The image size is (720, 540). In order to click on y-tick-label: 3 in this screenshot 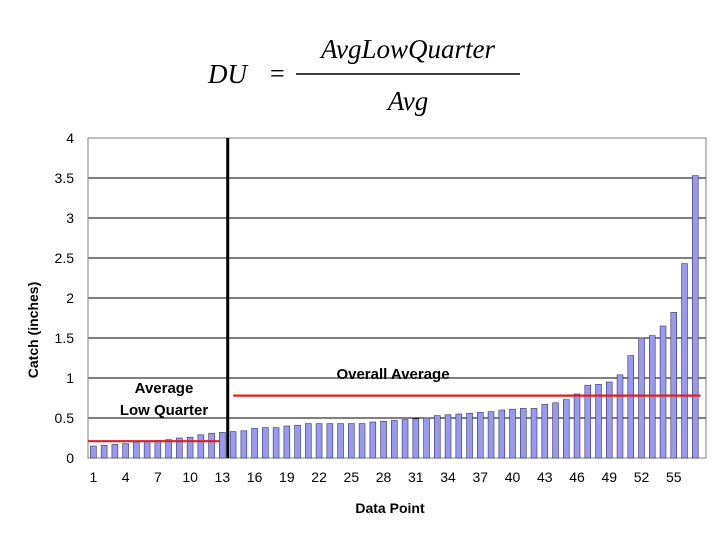, I will do `click(70, 218)`.